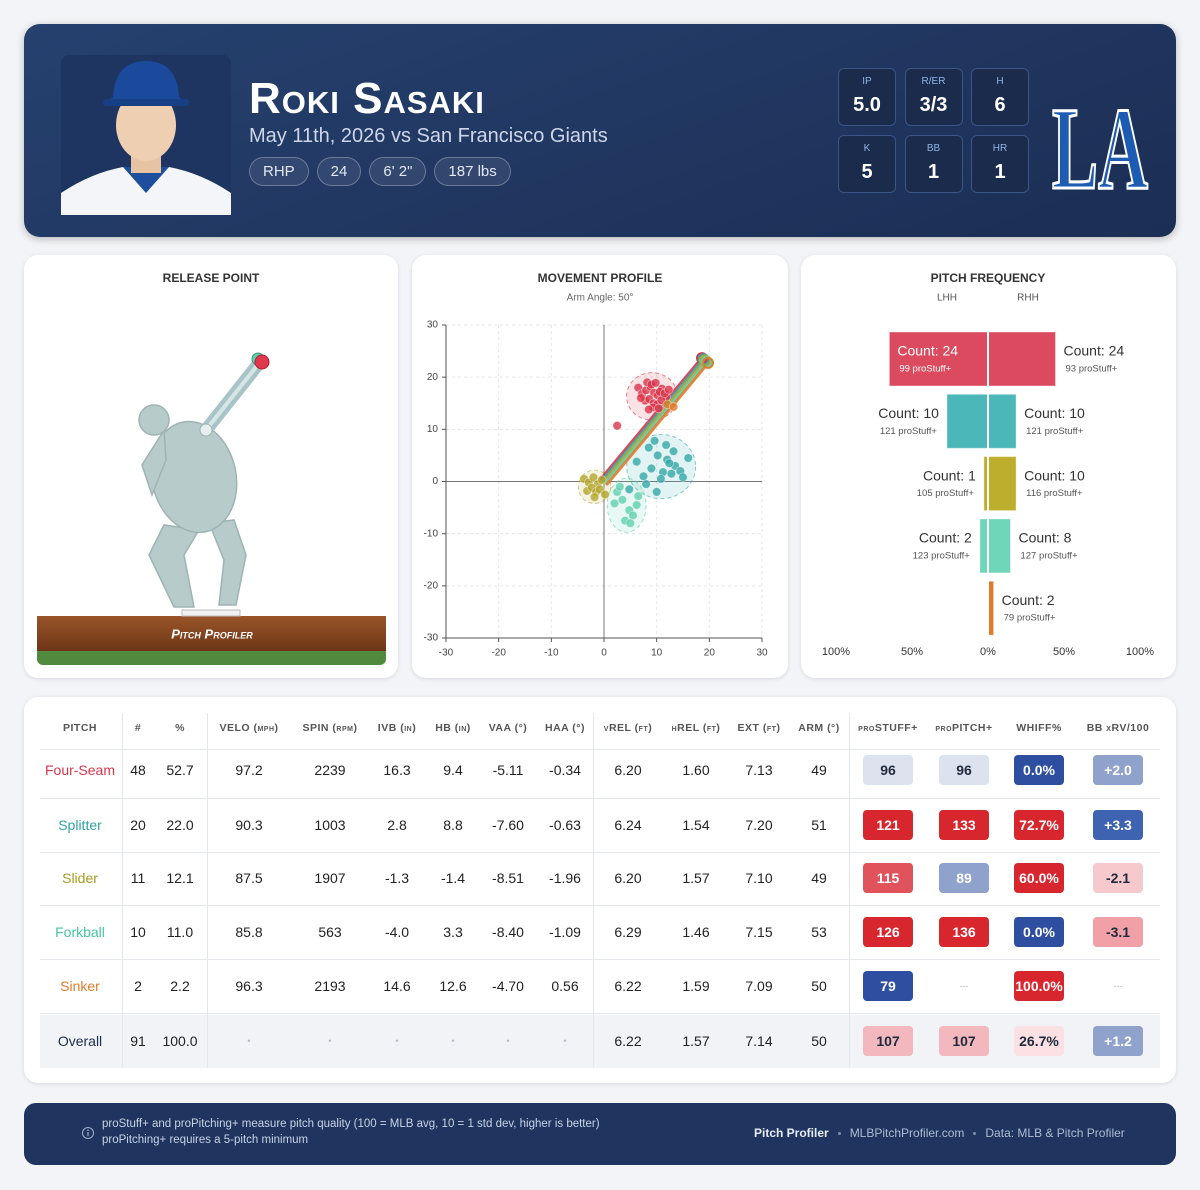 This screenshot has height=1190, width=1200. Describe the element at coordinates (508, 878) in the screenshot. I see `table-cell: -8.51` at that location.